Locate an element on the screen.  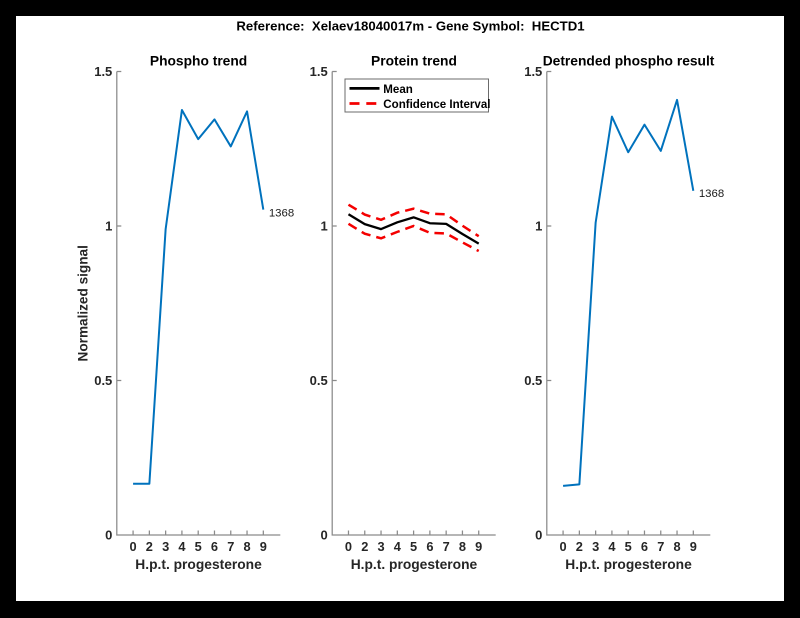
svg-text: Phospho trend is located at coordinates (198, 61).